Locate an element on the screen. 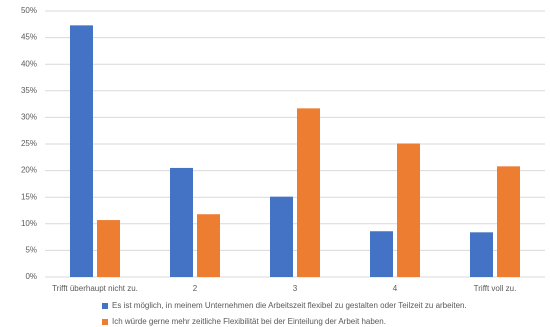 Image resolution: width=550 pixels, height=327 pixels. y-tick-label: 40% is located at coordinates (29, 63).